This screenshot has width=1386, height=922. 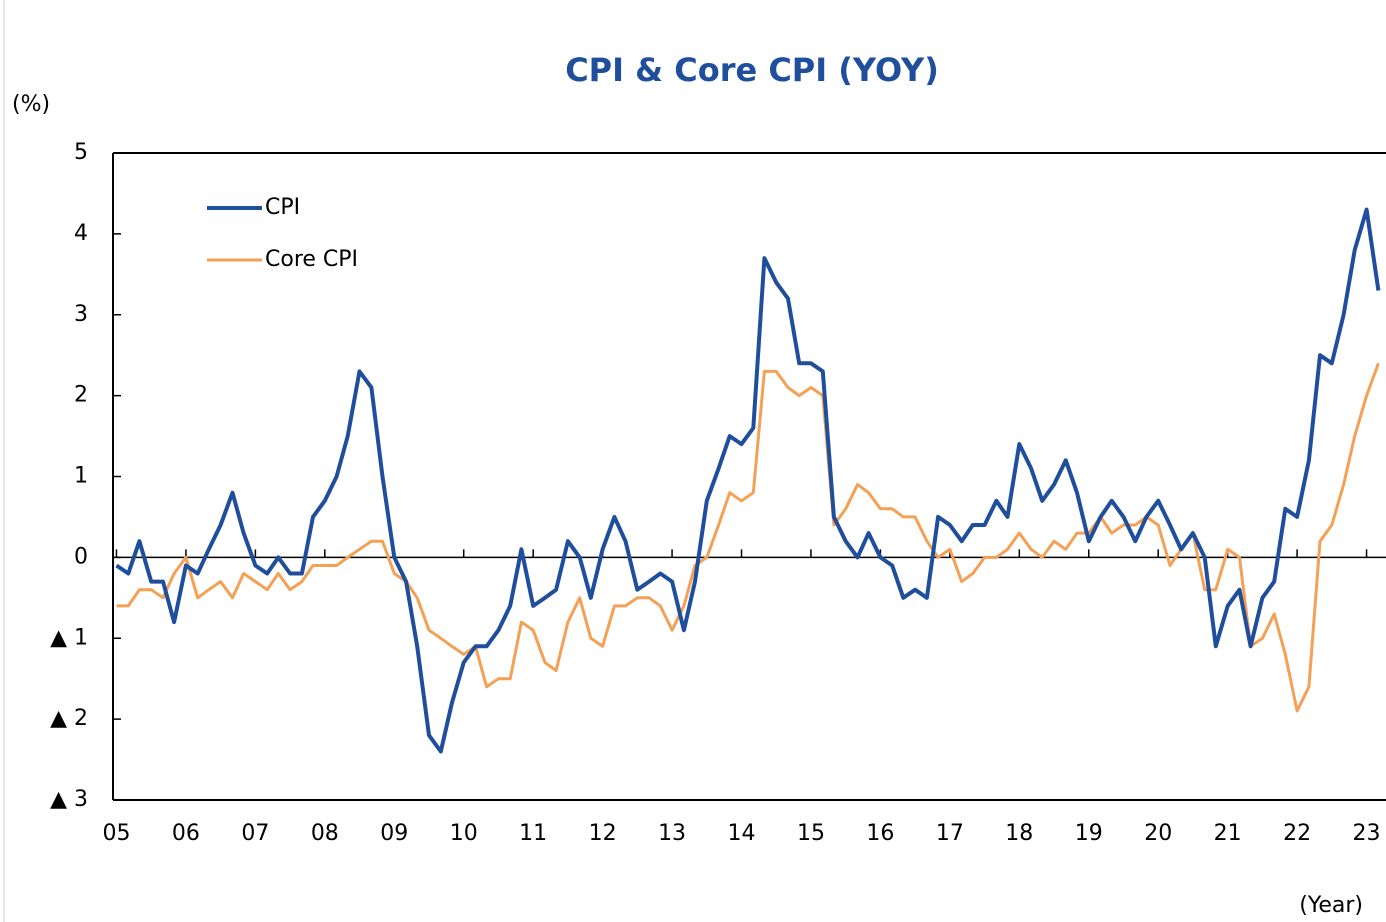 I want to click on x-tick-label: 12, so click(x=603, y=833).